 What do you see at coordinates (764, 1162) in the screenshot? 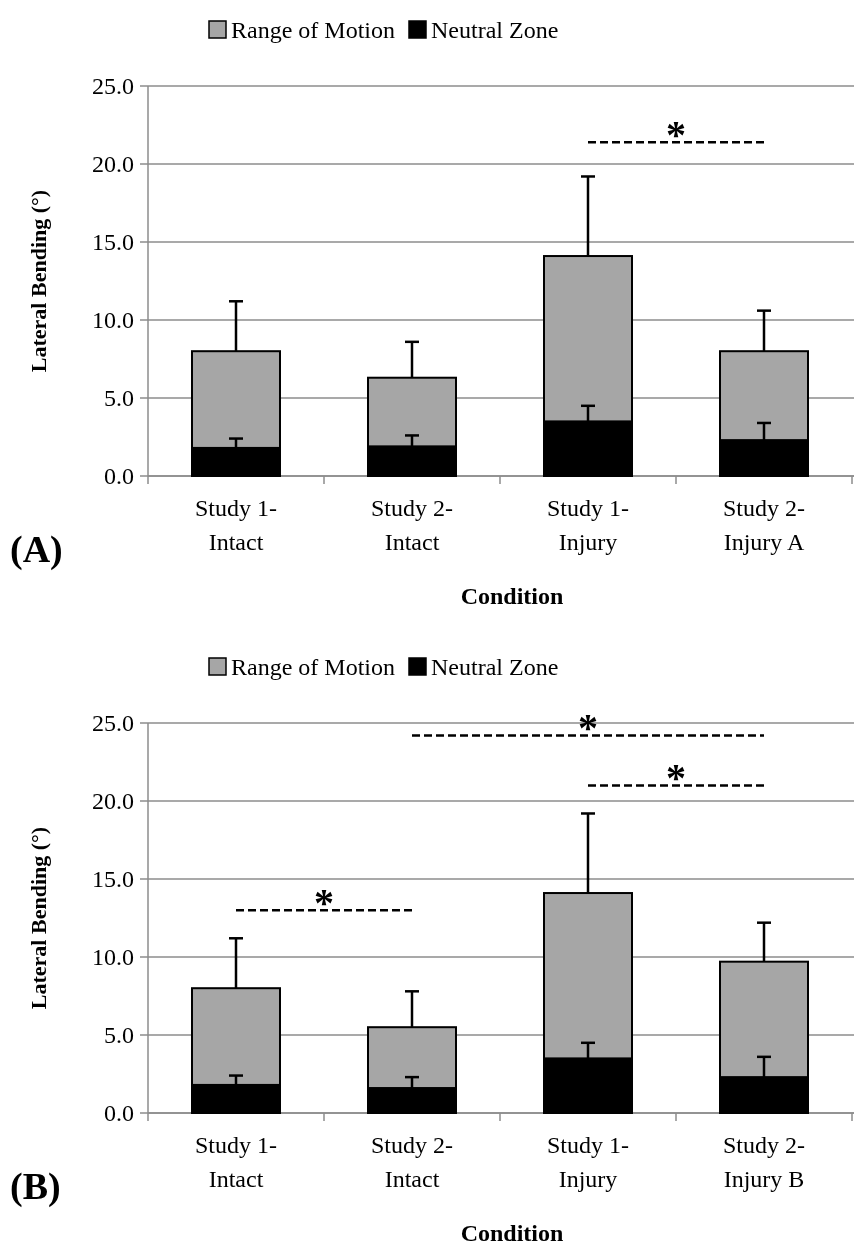
I see `x-tick-label: Study 2-Injury B` at bounding box center [764, 1162].